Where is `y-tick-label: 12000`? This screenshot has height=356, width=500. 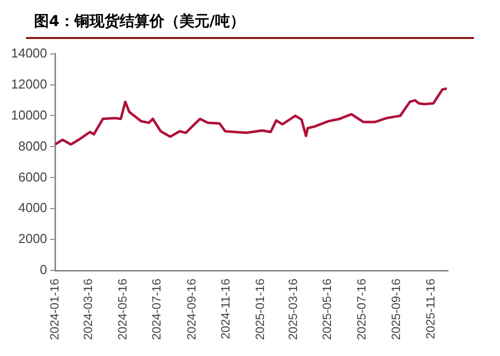 y-tick-label: 12000 is located at coordinates (29, 84).